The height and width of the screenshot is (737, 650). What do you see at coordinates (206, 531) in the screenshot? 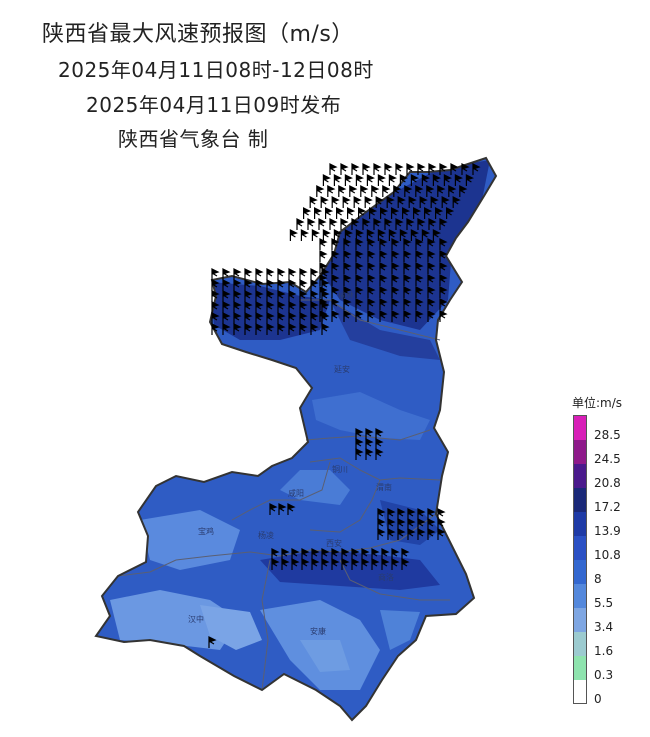
I see `city-label-baoji: 宝鸡` at bounding box center [206, 531].